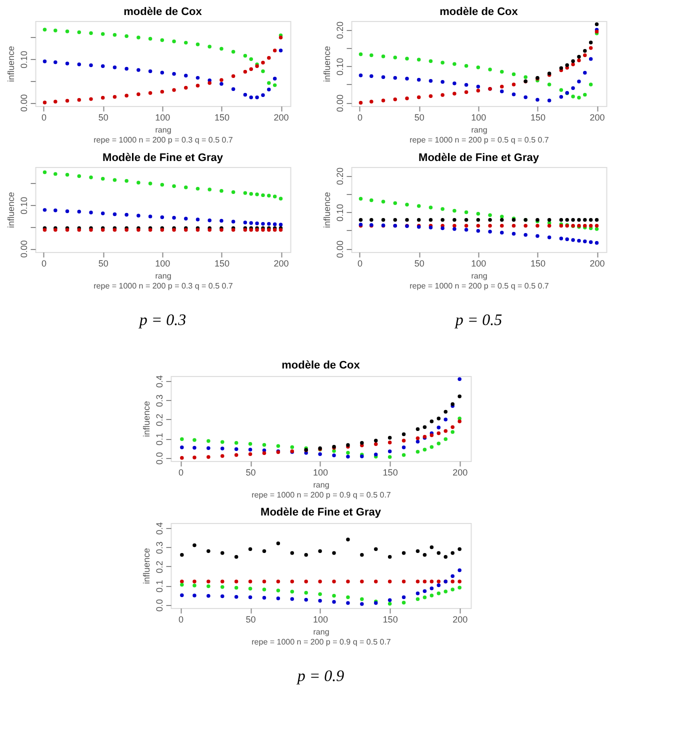  What do you see at coordinates (478, 320) in the screenshot?
I see `text: p = 0.5` at bounding box center [478, 320].